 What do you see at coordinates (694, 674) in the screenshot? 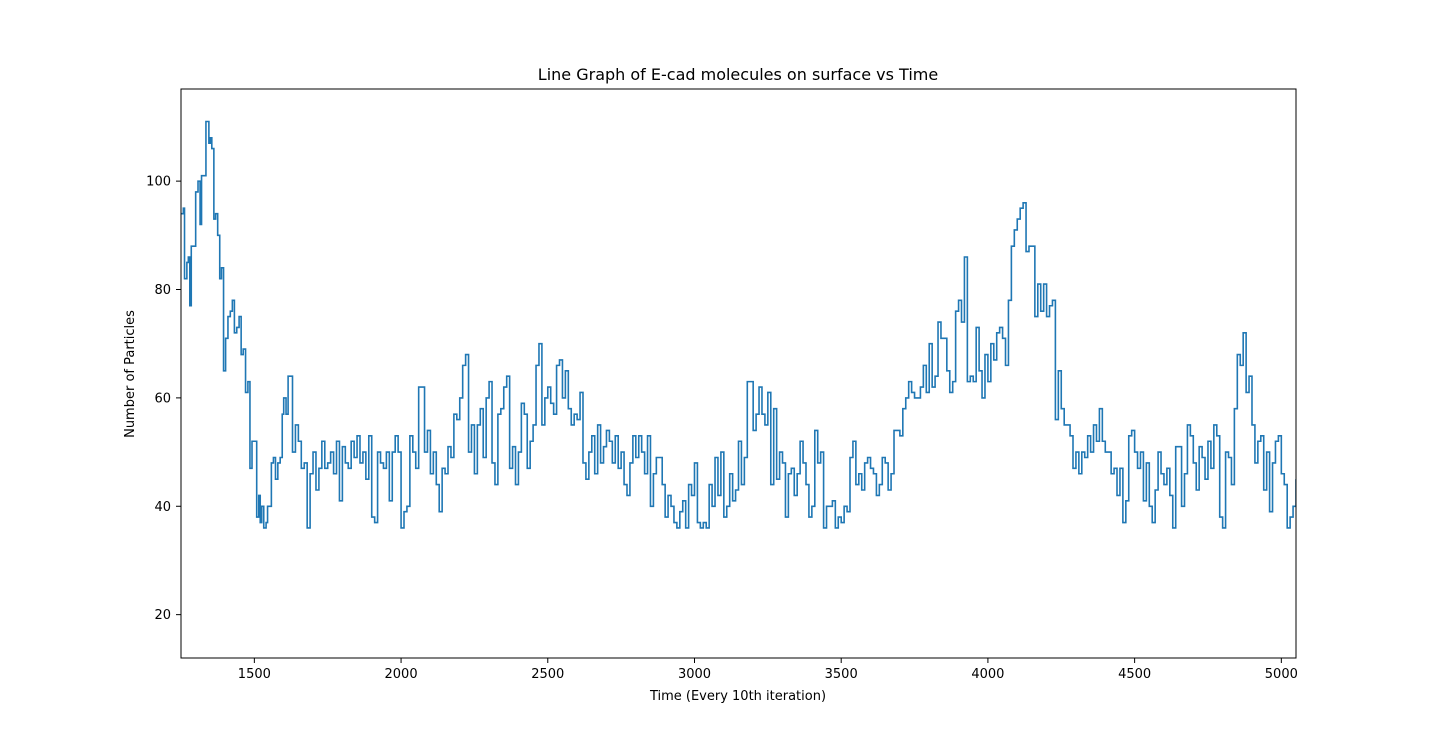
I see `x-tick-label: 3000` at bounding box center [694, 674].